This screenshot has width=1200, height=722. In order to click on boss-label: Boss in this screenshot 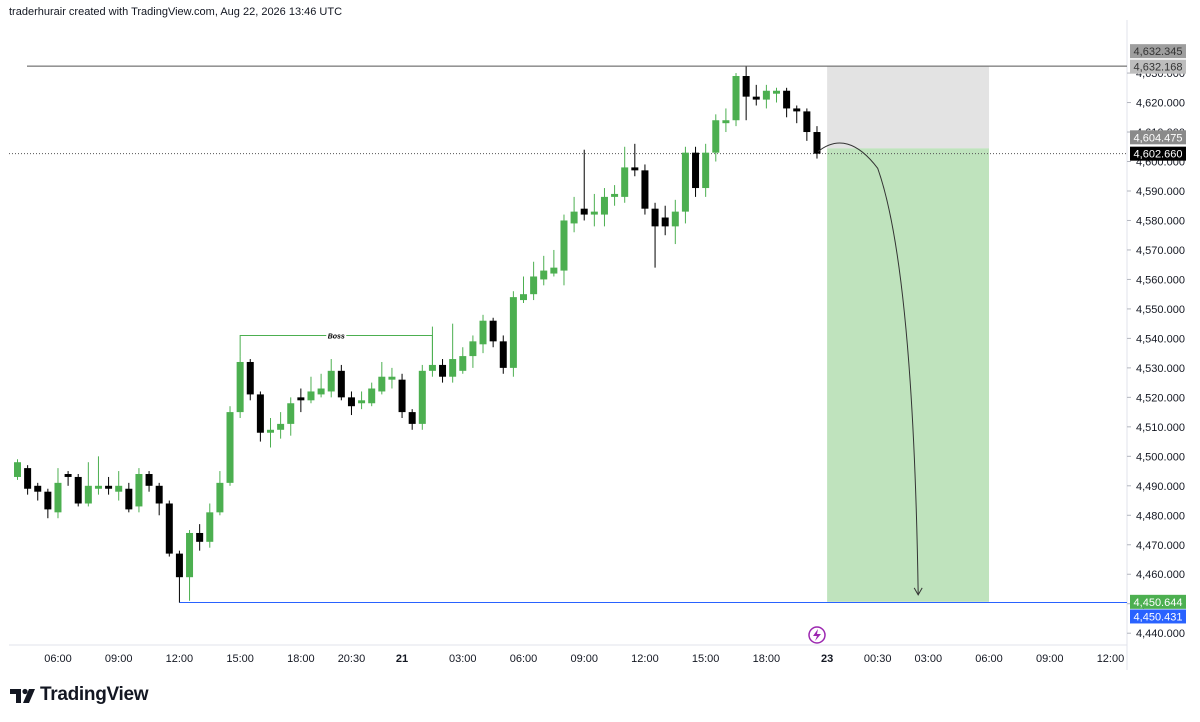, I will do `click(336, 336)`.